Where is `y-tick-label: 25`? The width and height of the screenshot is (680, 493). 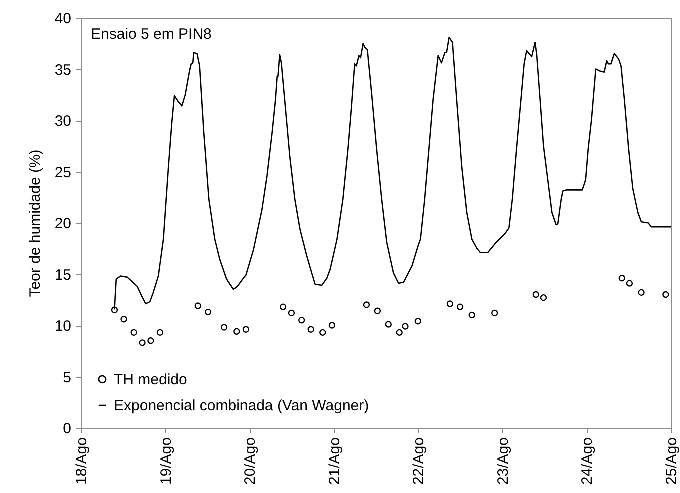 y-tick-label: 25 is located at coordinates (63, 173).